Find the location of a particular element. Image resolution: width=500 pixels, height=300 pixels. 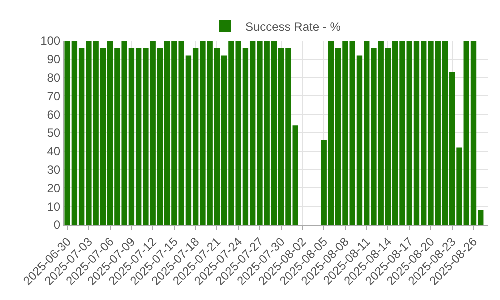

y-tick-label: 70 is located at coordinates (54, 96).